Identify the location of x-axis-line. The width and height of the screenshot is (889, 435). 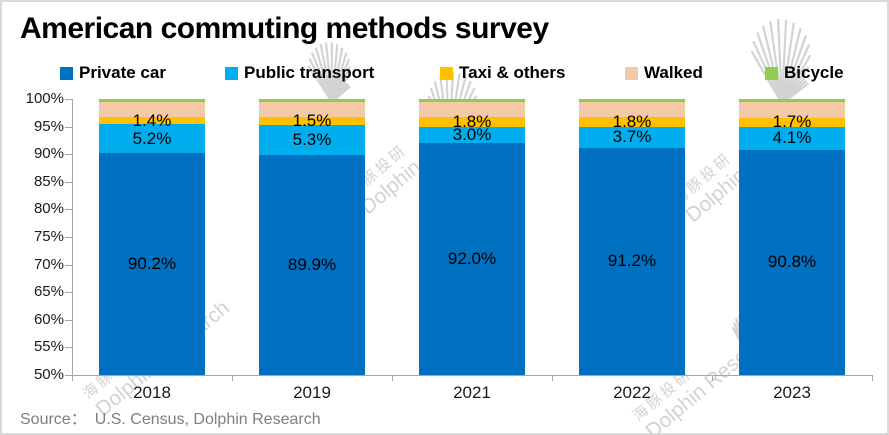
(472, 375).